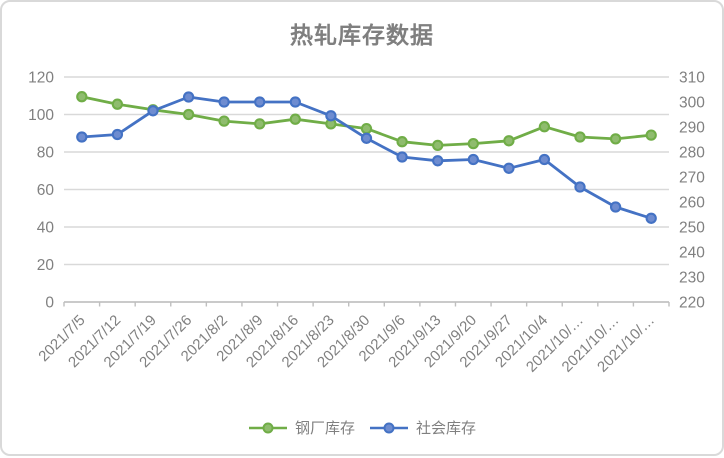 This screenshot has width=724, height=458. Describe the element at coordinates (362, 35) in the screenshot. I see `chart-title: 热轧库存数据` at that location.